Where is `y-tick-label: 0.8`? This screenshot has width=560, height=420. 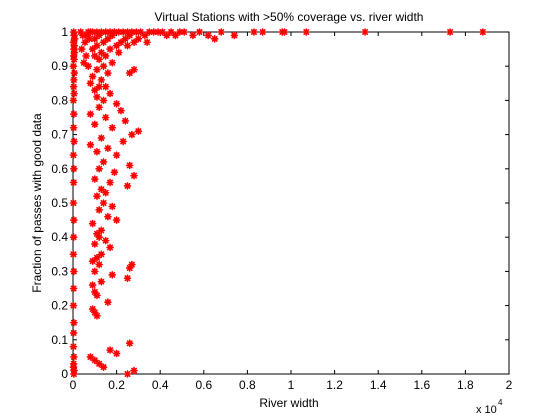
y-tick-label: 0.8 is located at coordinates (59, 100).